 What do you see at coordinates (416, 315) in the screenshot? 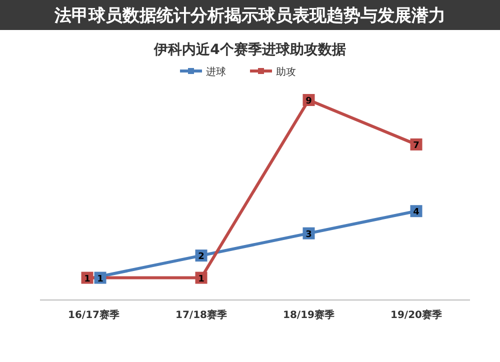
I see `x-tick-label: 19/20赛季` at bounding box center [416, 315].